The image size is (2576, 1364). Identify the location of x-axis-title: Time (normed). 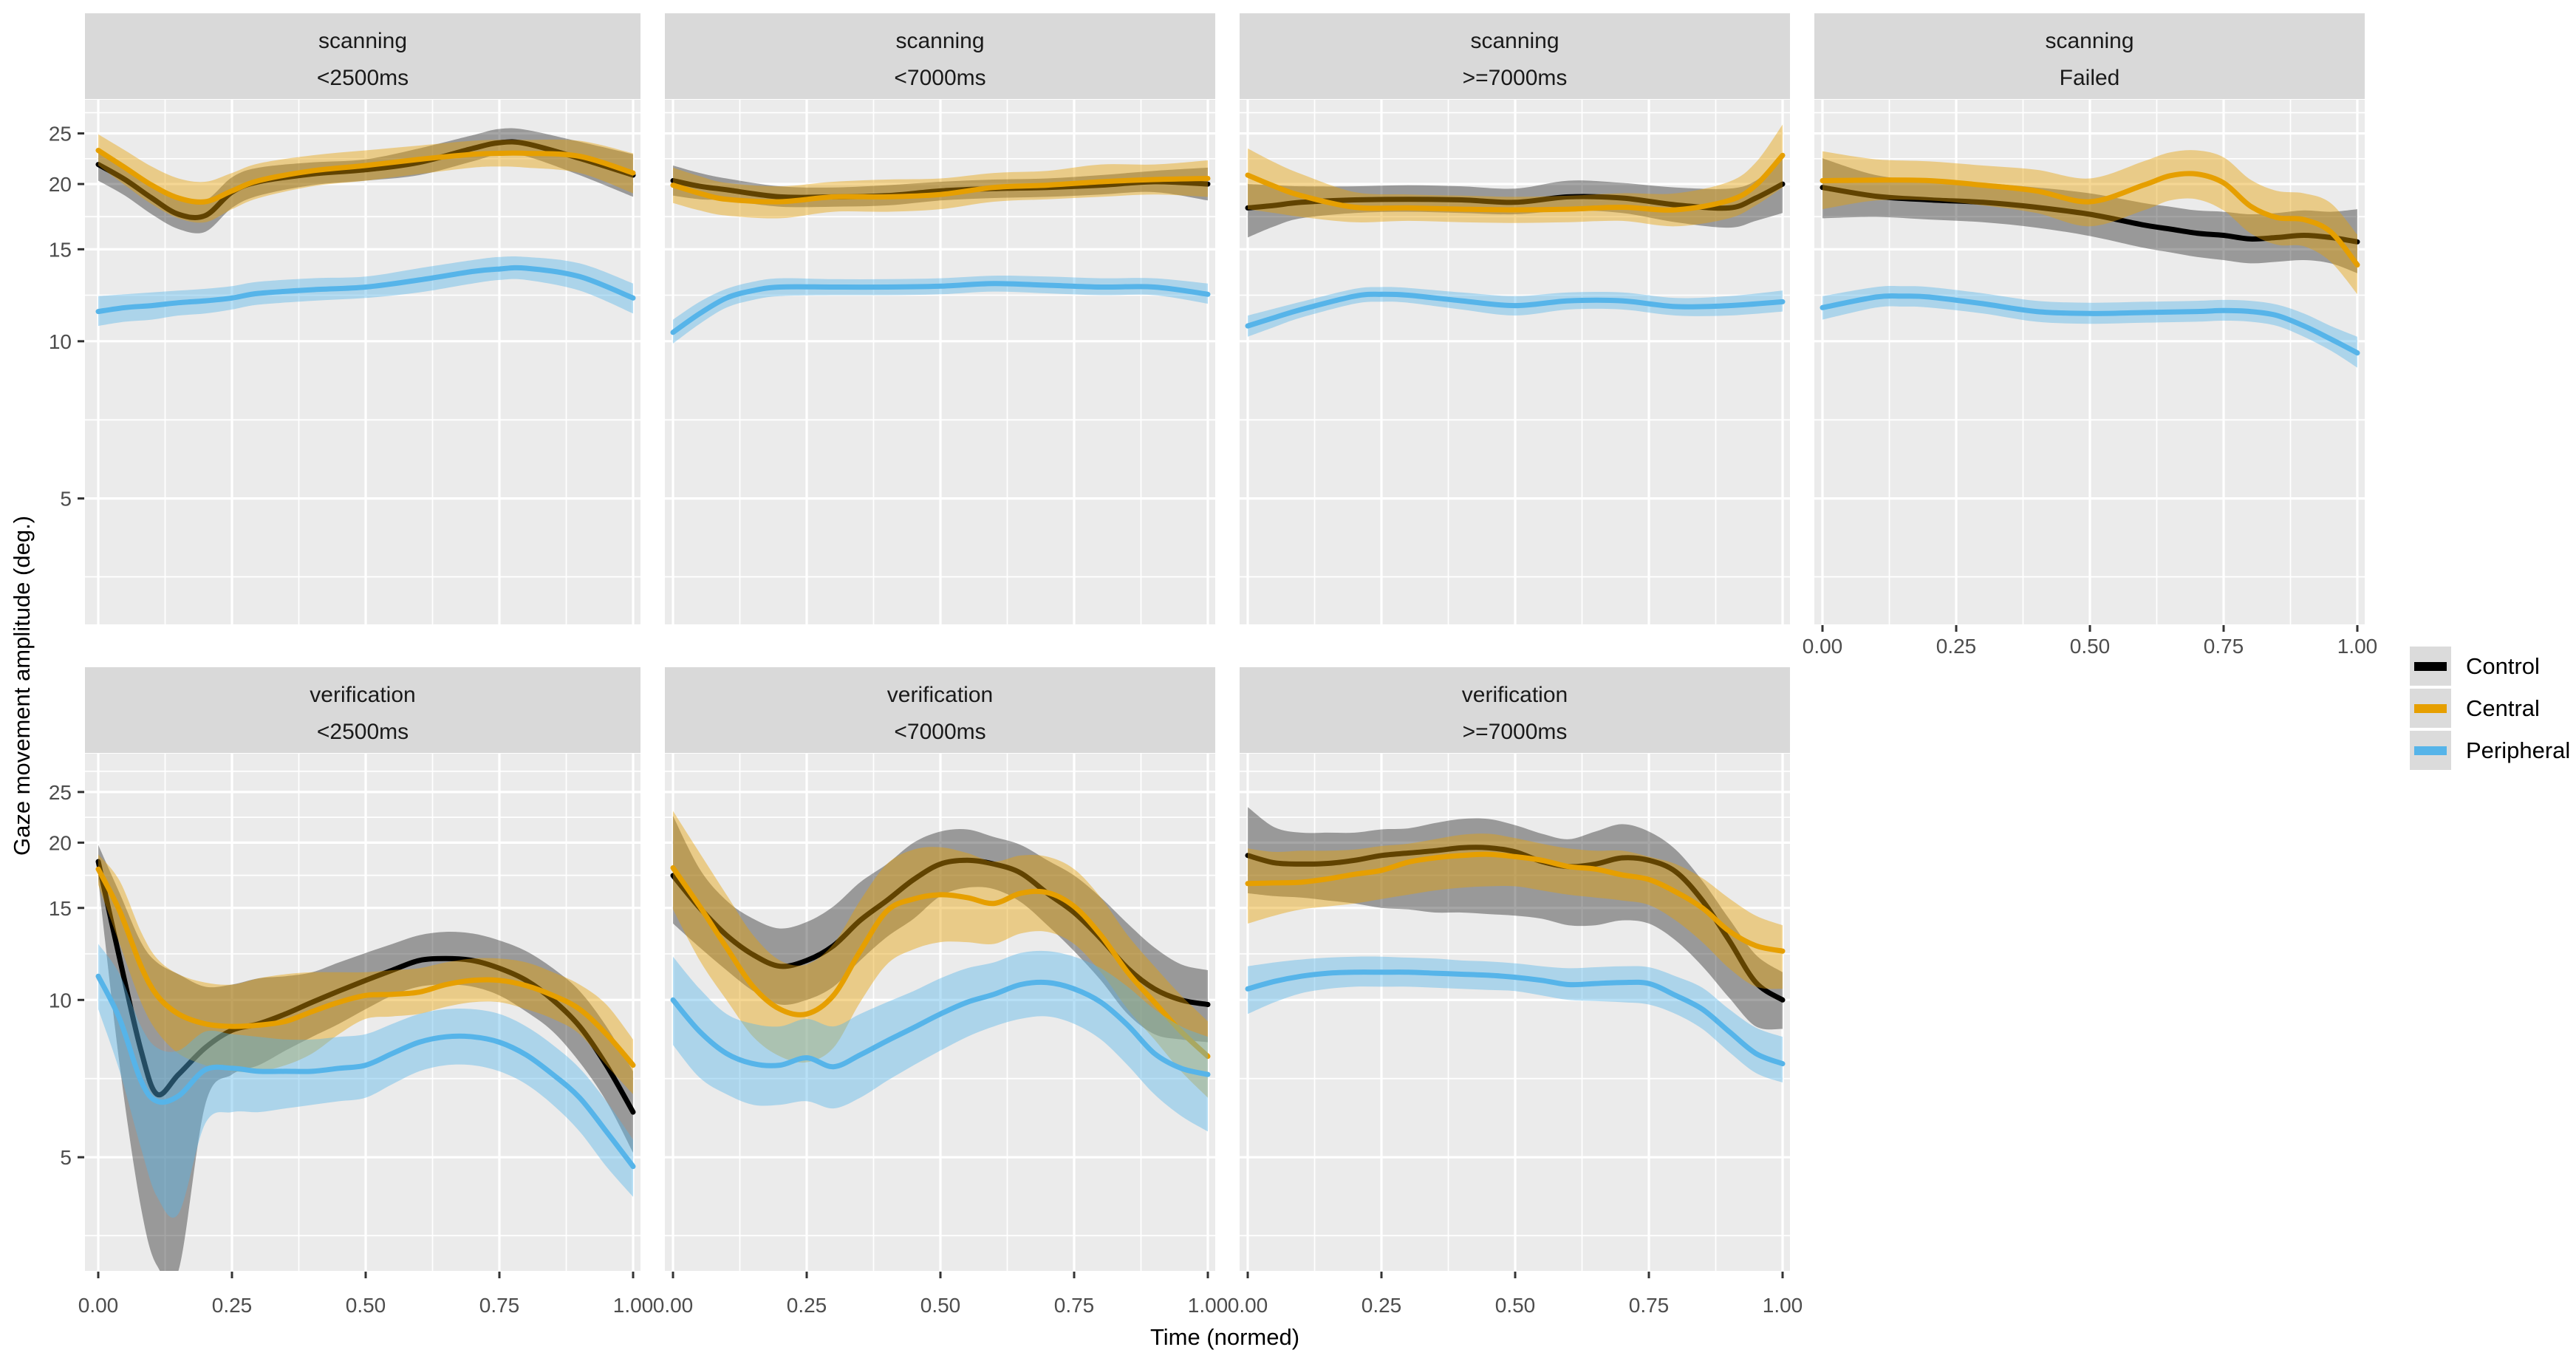
(1224, 1337).